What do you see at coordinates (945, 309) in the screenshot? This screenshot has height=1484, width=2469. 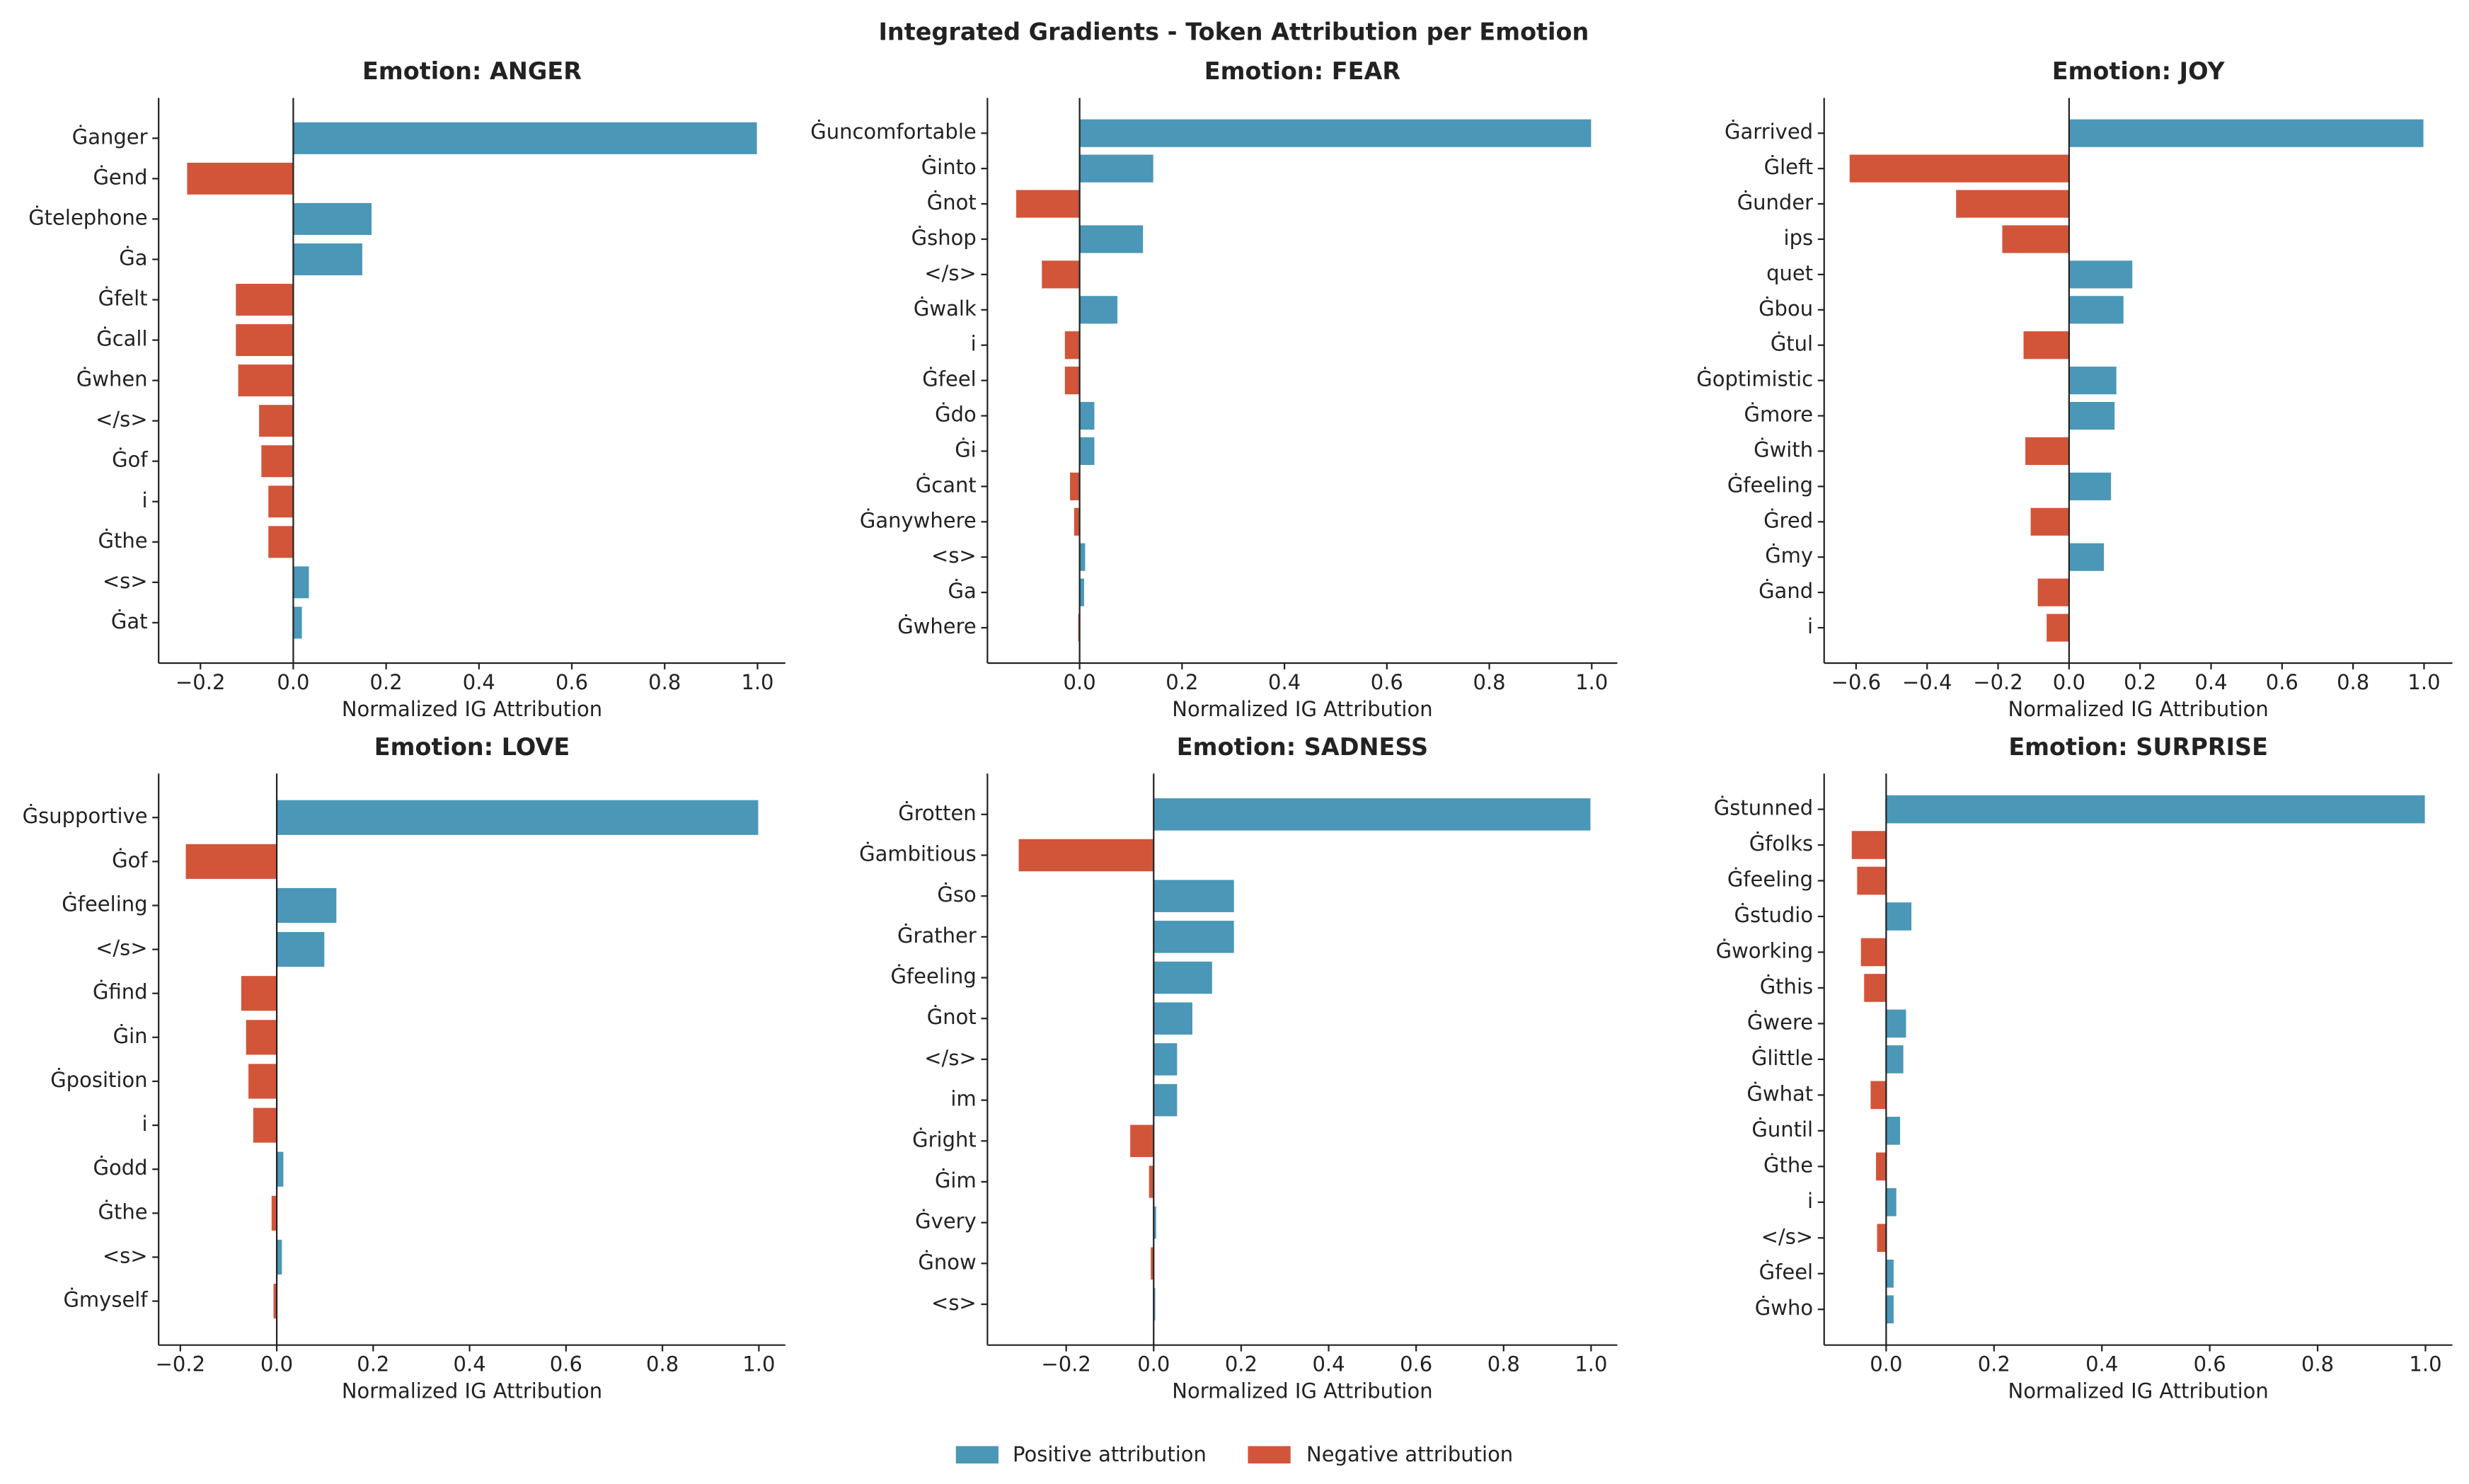 I see `y-tick-label: Ġwalk` at bounding box center [945, 309].